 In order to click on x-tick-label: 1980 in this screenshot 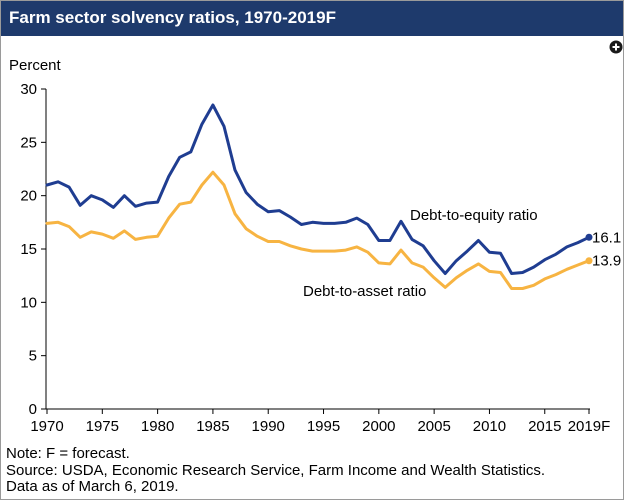, I will do `click(157, 426)`.